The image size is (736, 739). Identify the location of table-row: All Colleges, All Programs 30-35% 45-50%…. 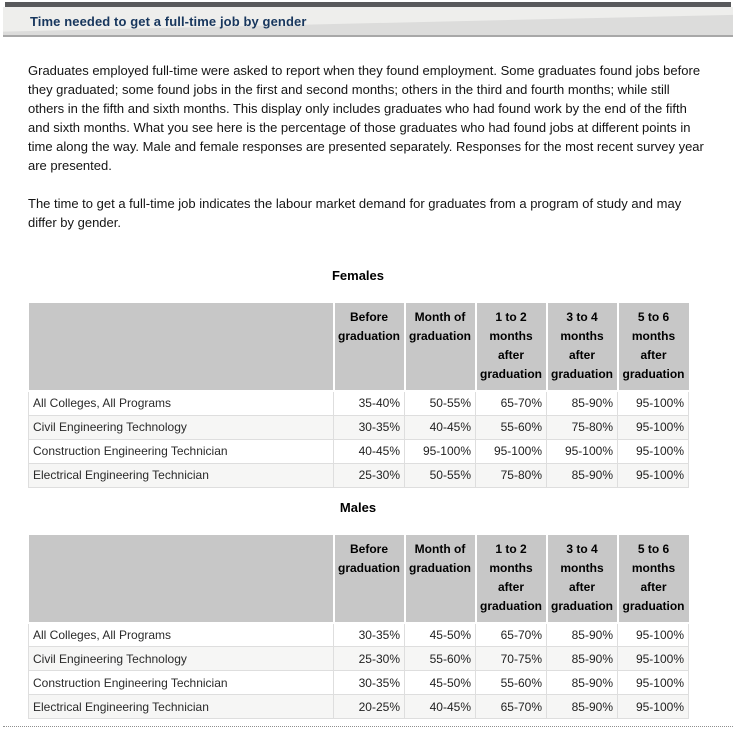
(358, 634).